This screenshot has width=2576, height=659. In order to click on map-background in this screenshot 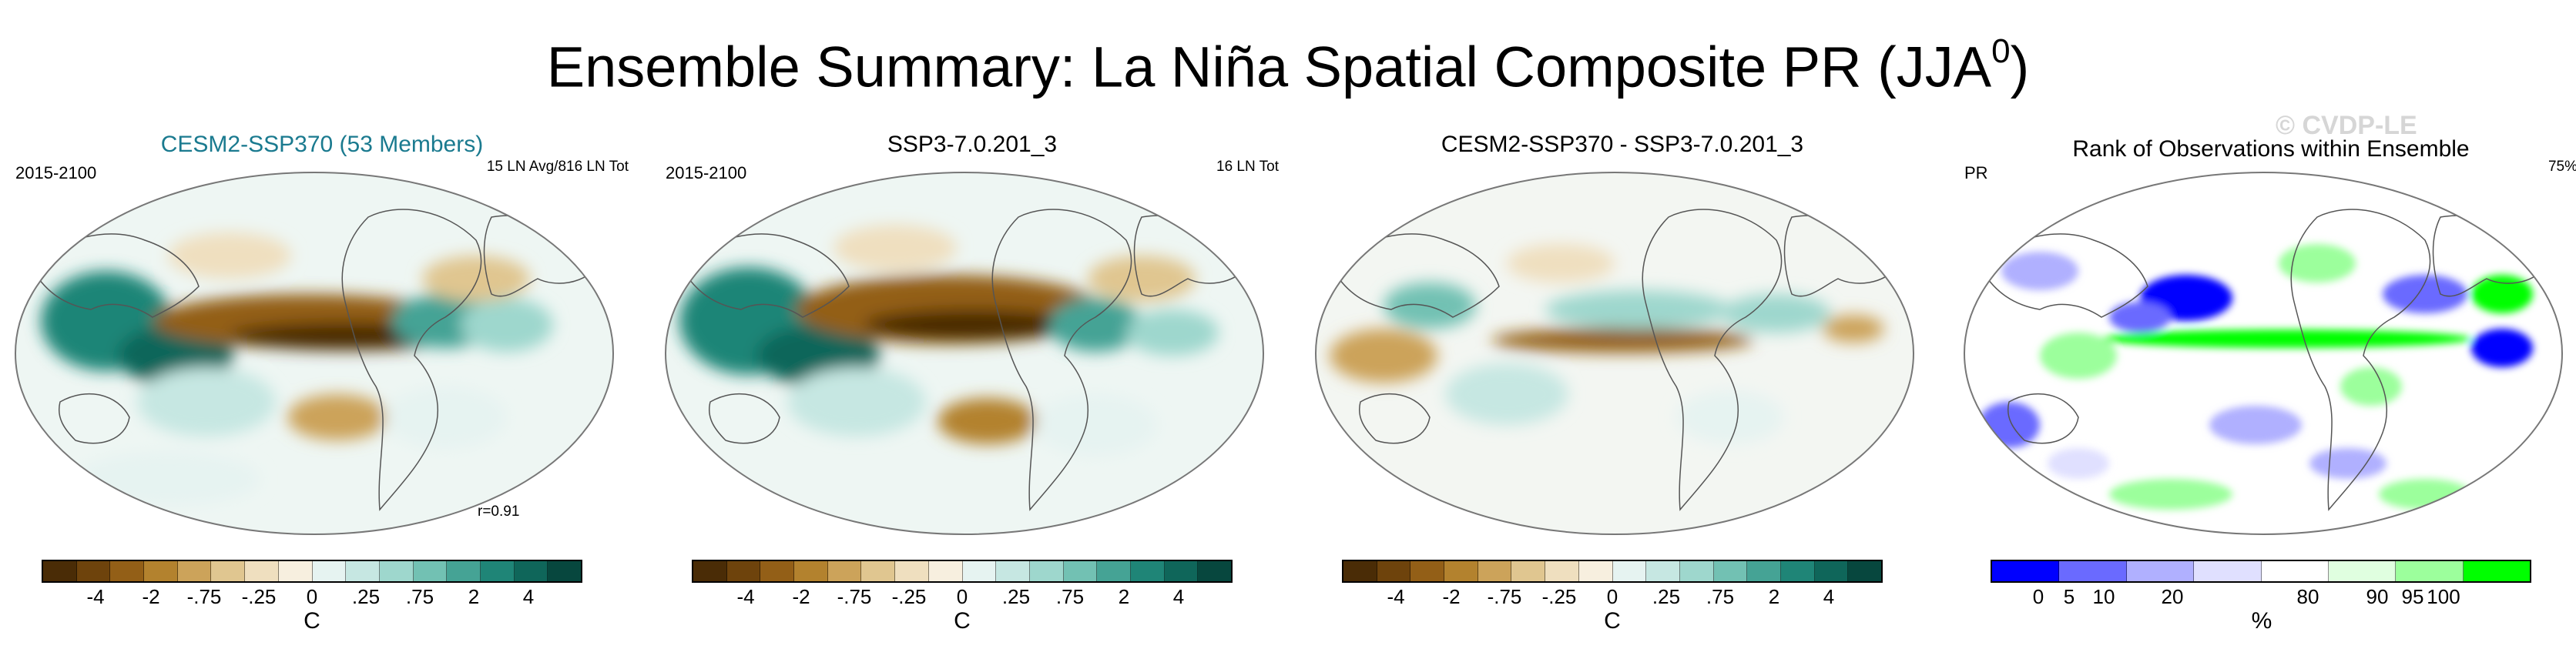, I will do `click(1615, 353)`.